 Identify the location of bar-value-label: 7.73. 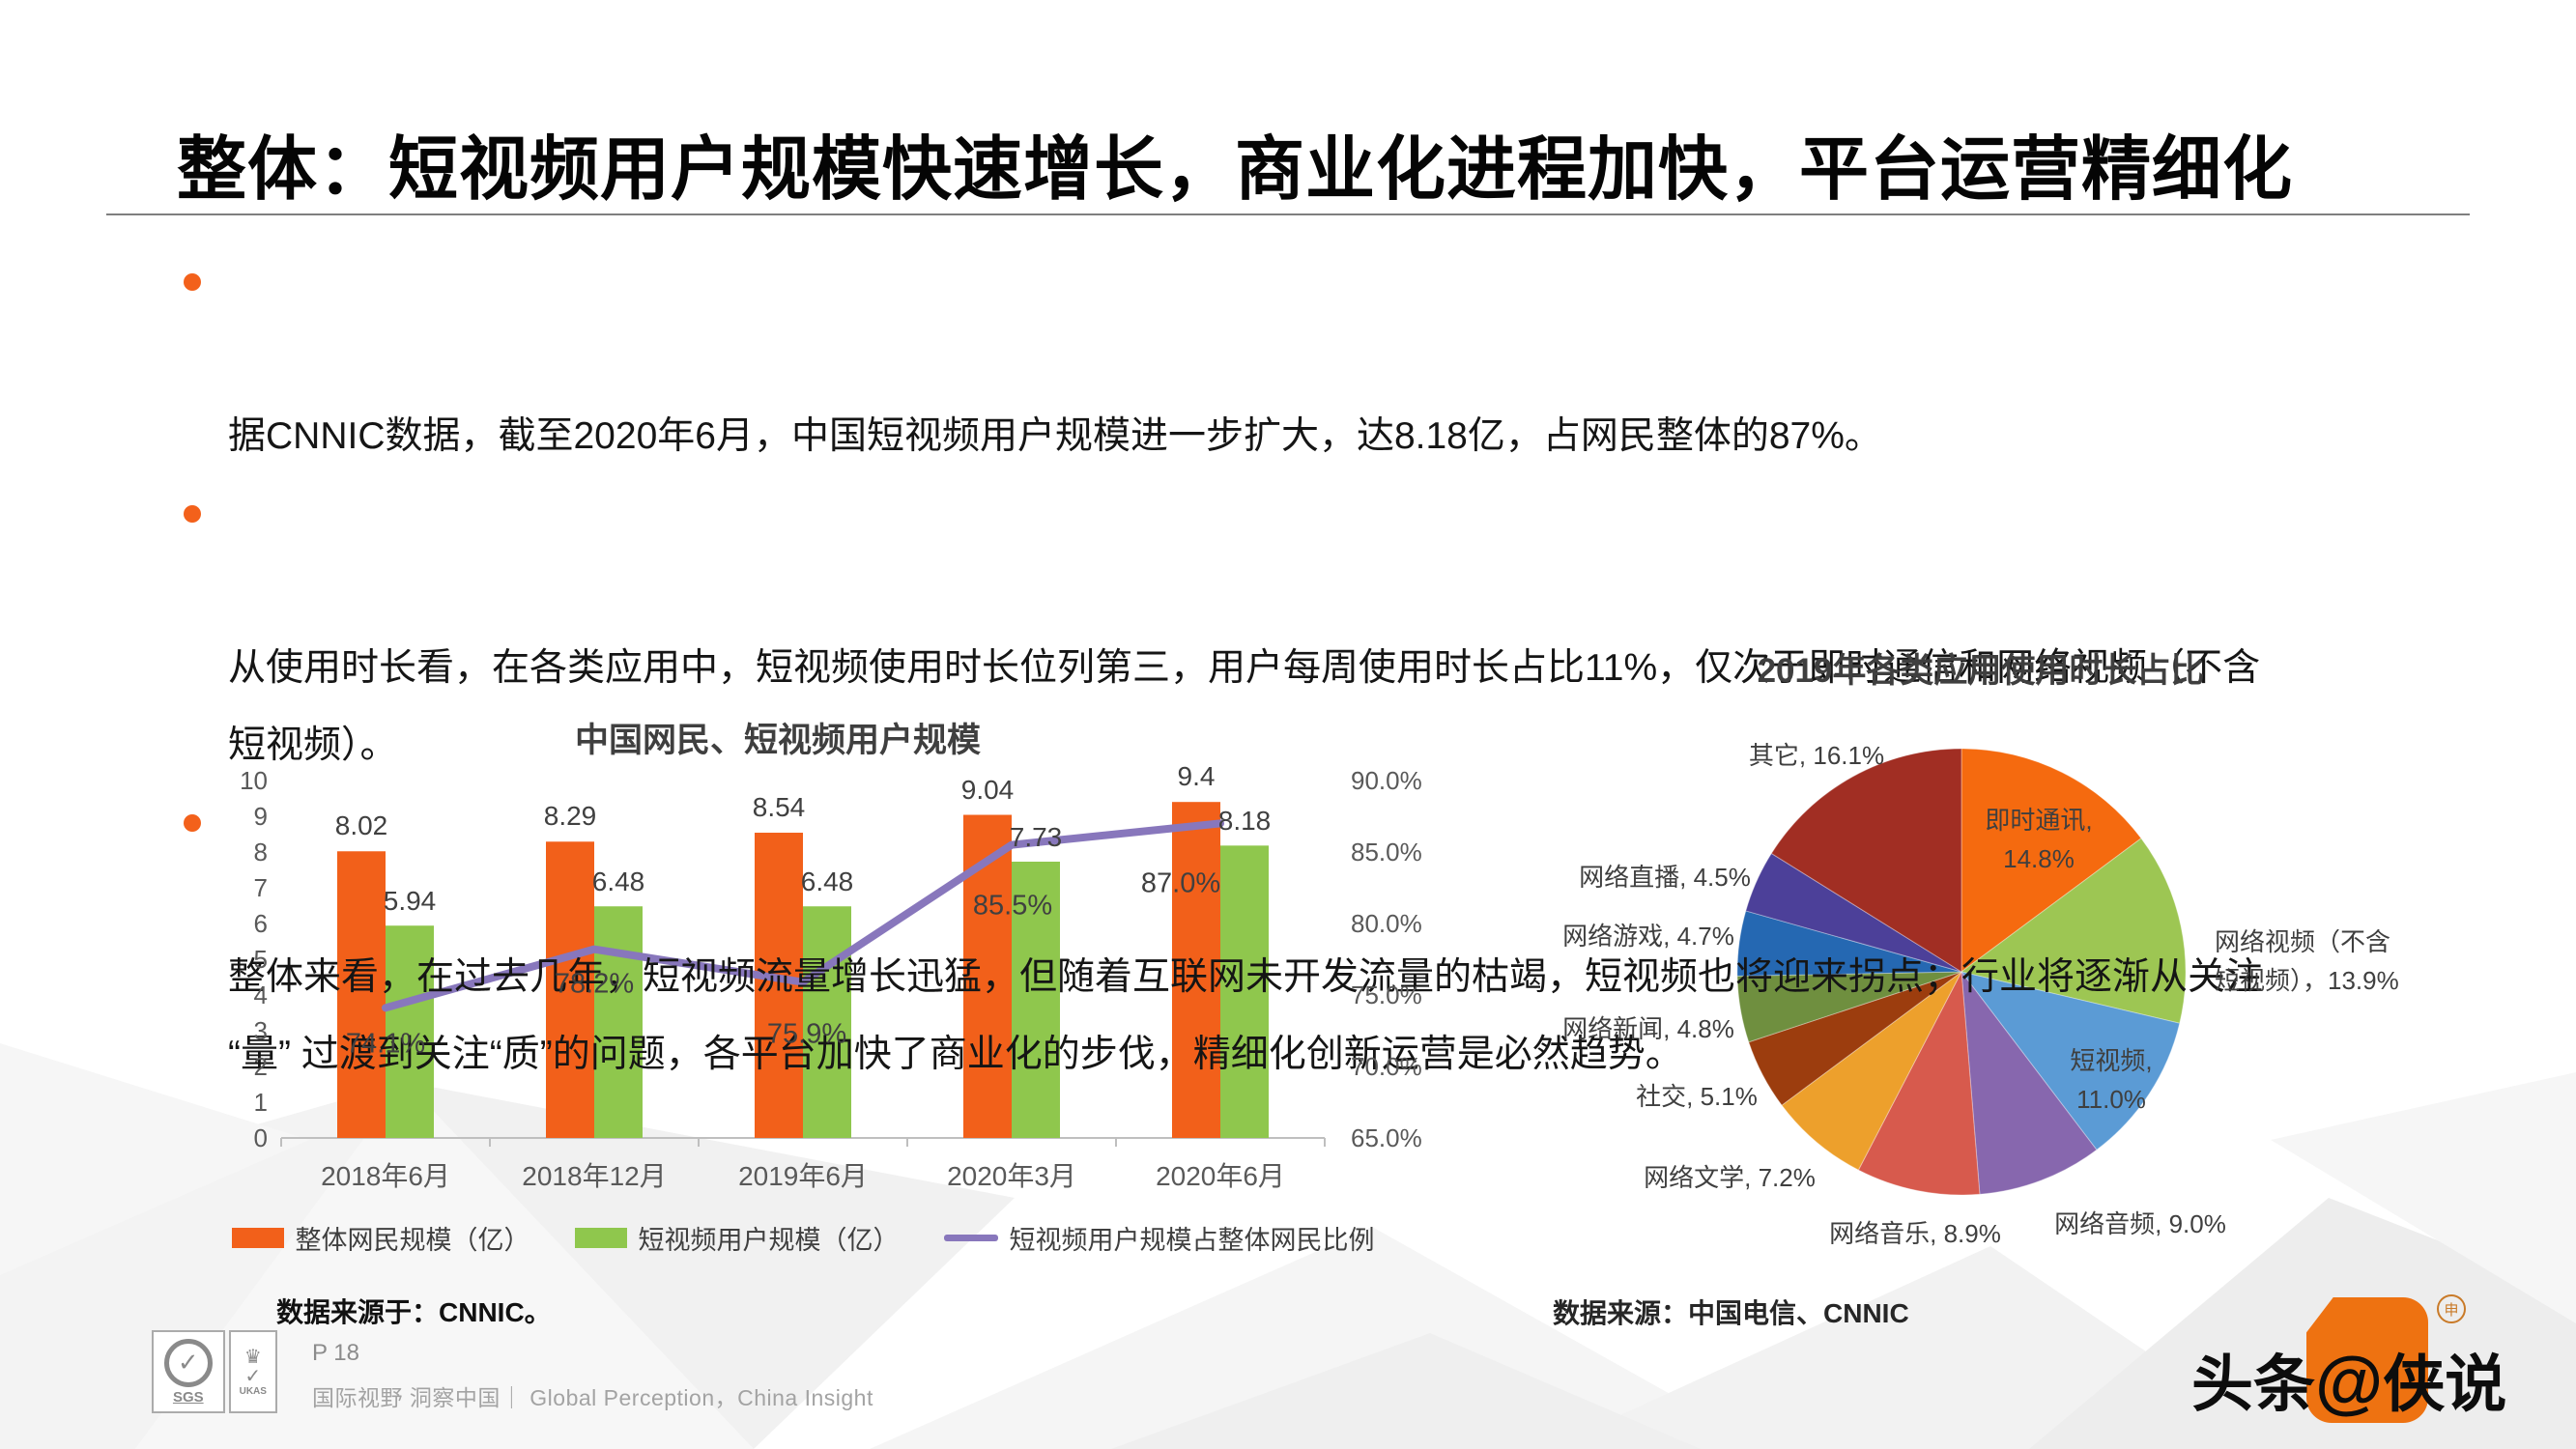
(1036, 836).